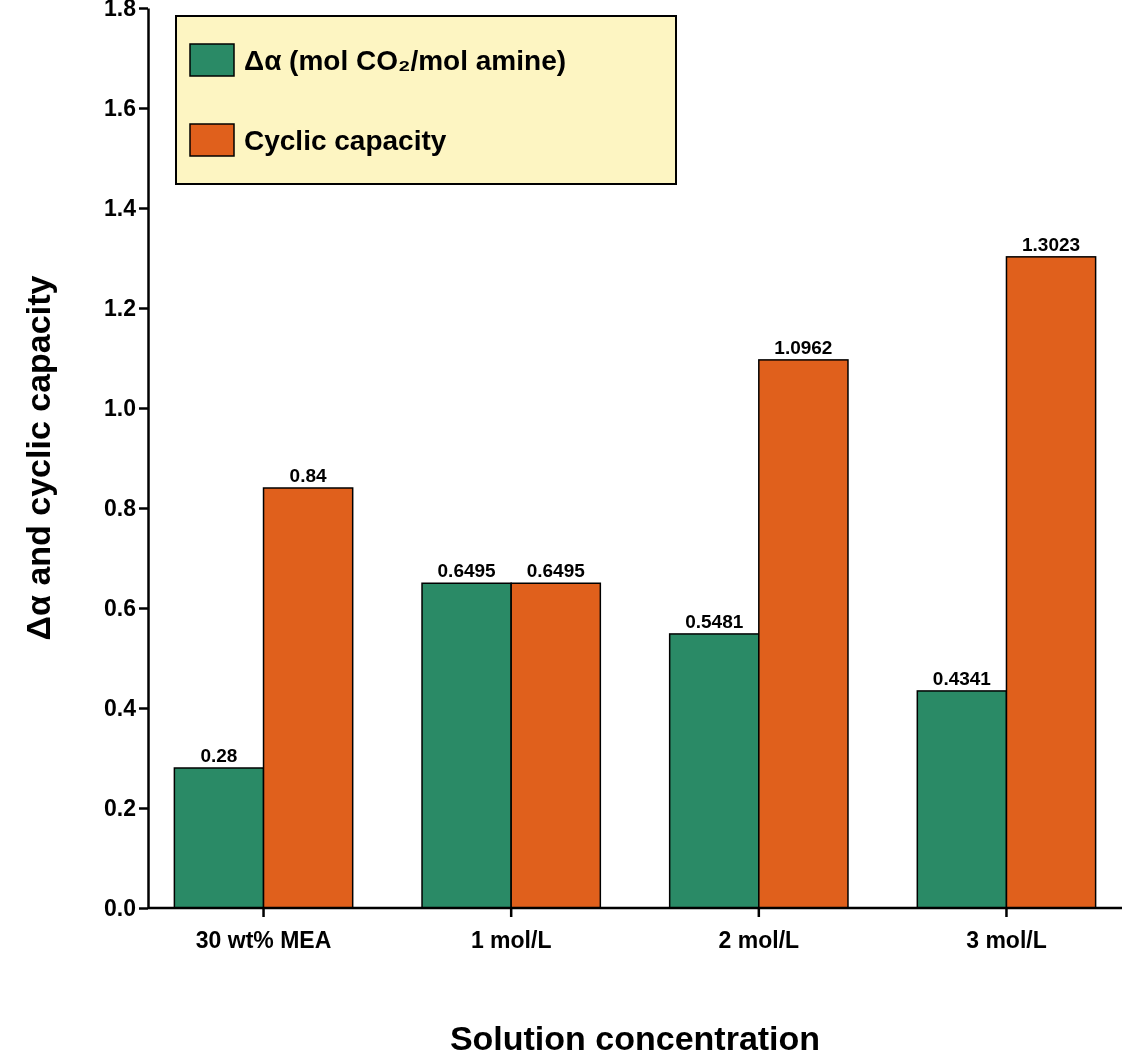 The width and height of the screenshot is (1136, 1062). What do you see at coordinates (120, 807) in the screenshot?
I see `y-tick-label: 0.2` at bounding box center [120, 807].